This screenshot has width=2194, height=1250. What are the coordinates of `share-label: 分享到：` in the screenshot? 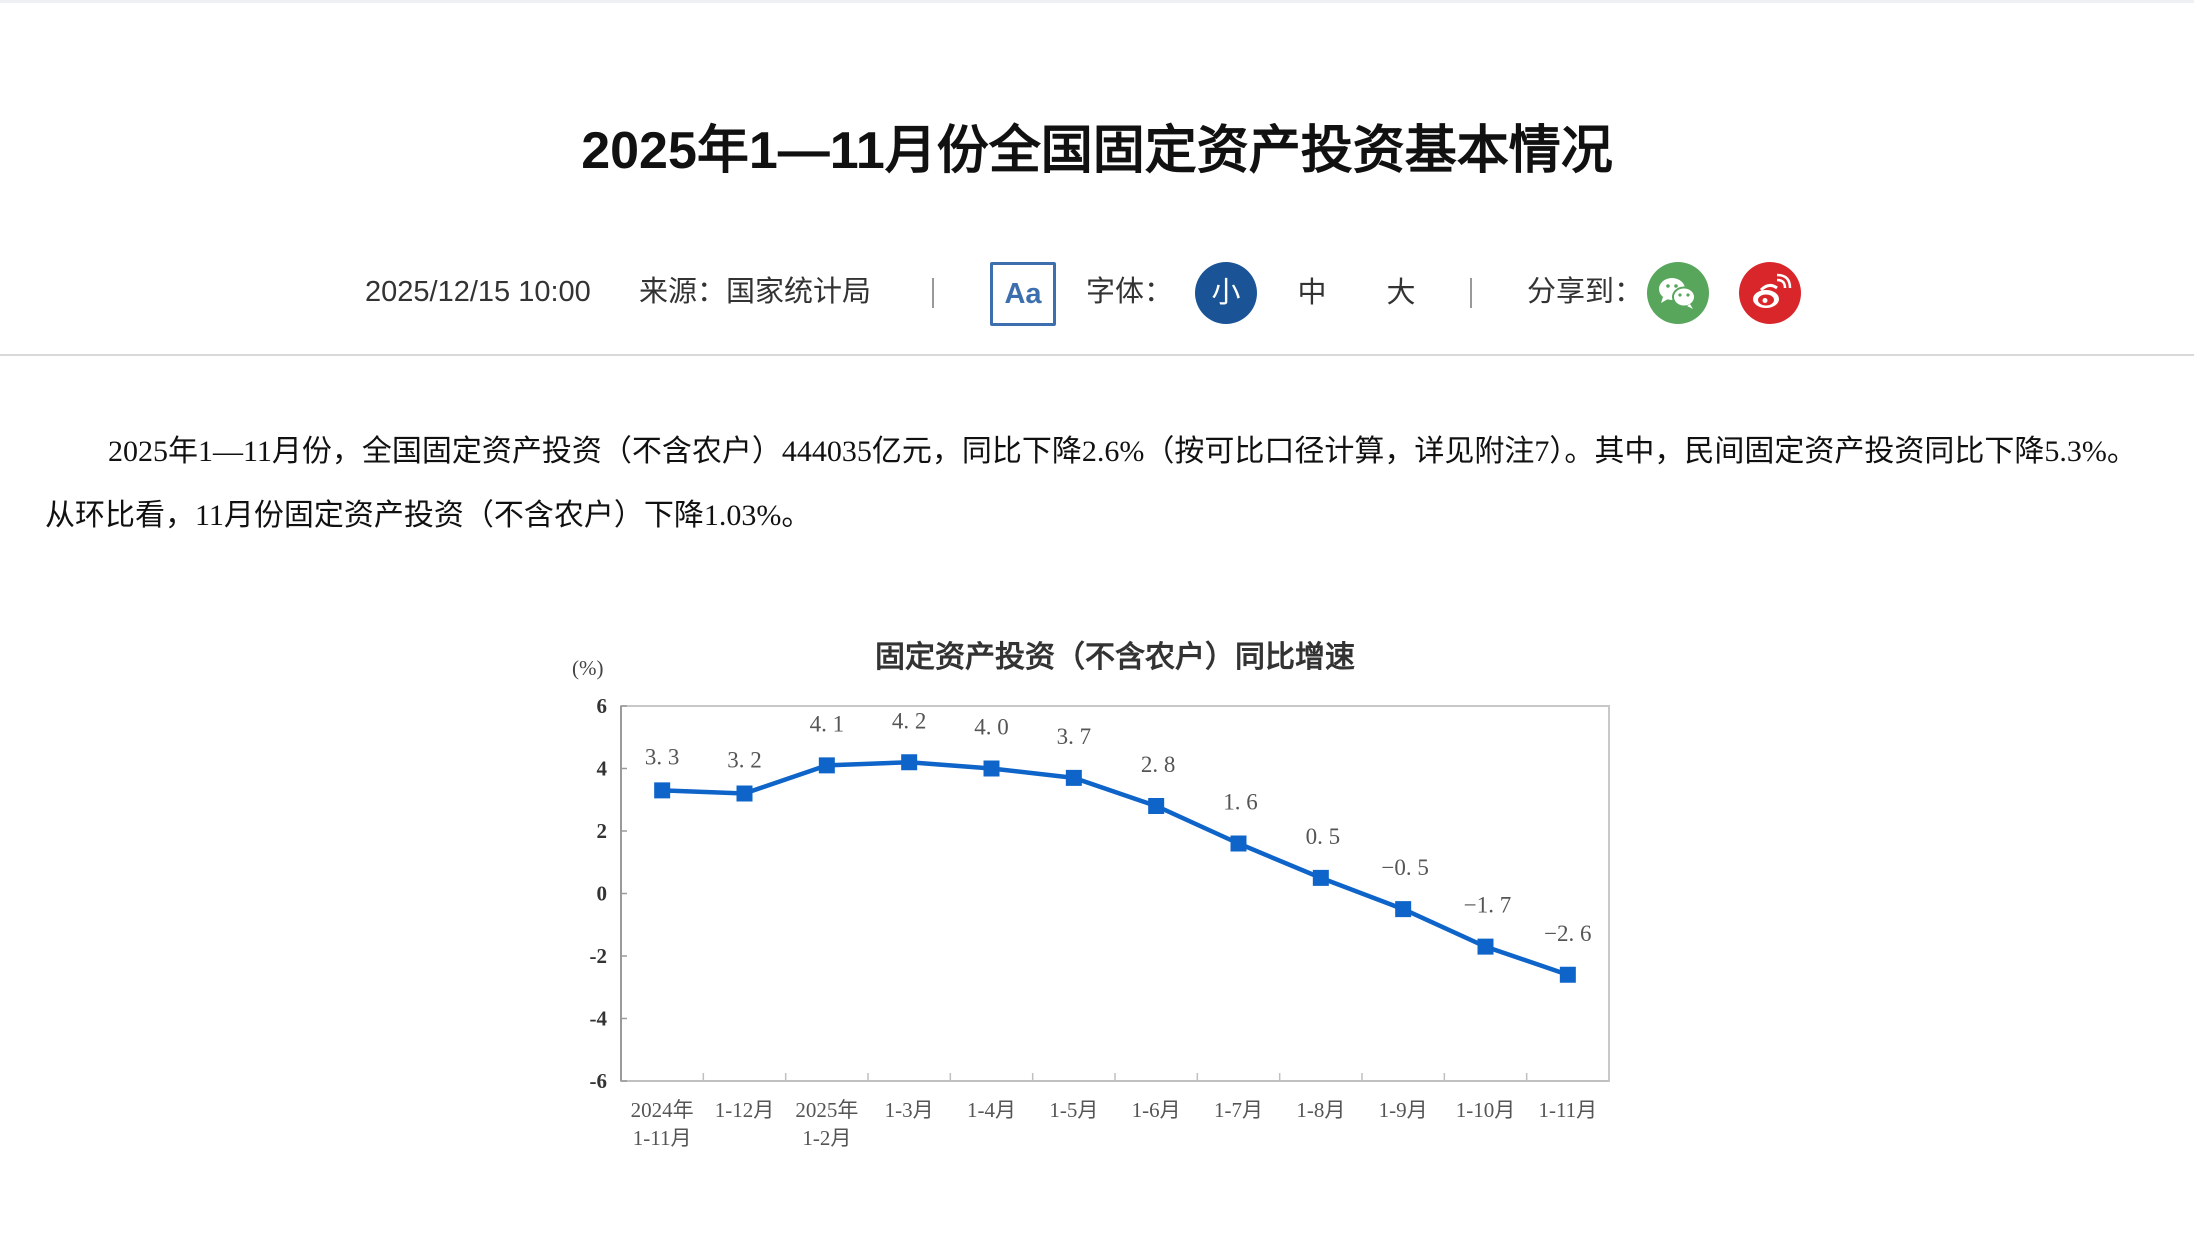 It's located at (1585, 292).